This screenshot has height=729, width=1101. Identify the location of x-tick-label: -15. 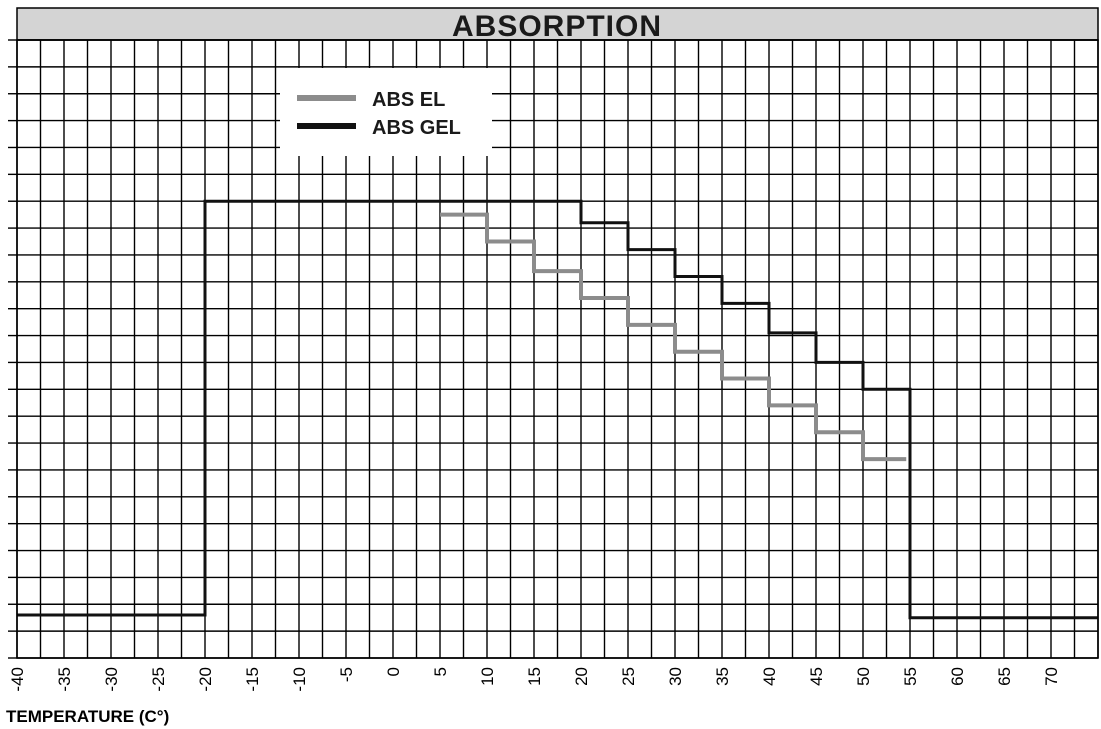
(252, 679).